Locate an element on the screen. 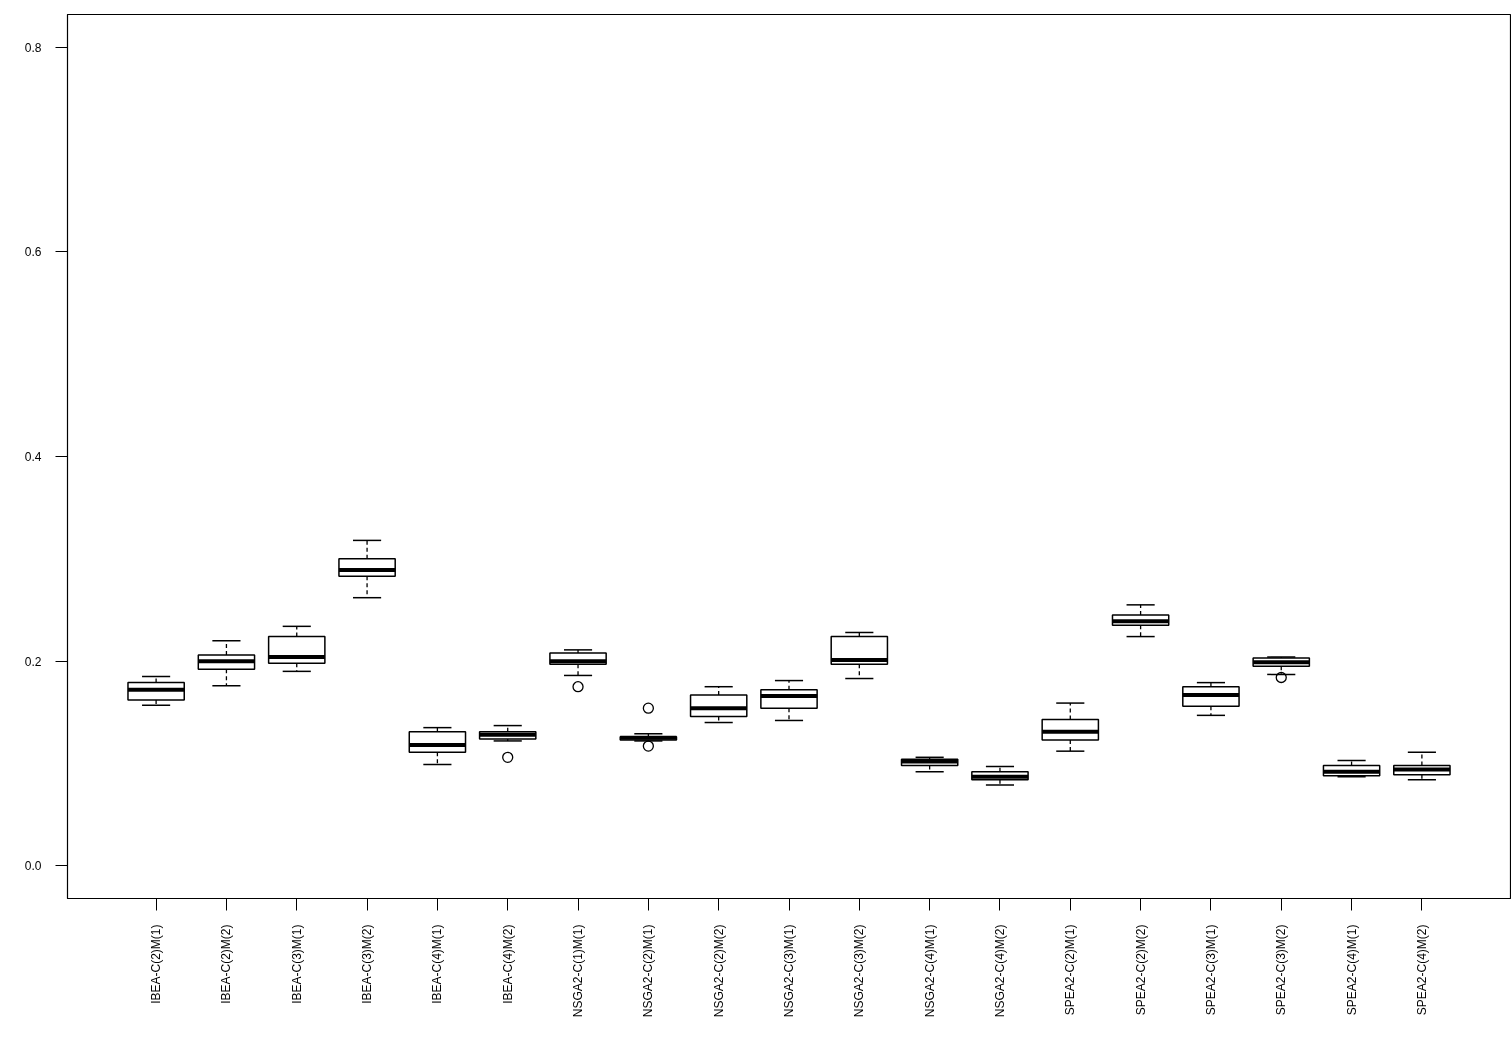 The width and height of the screenshot is (1511, 1053). x-tick-label: NSGA2-C(2)M(1) is located at coordinates (648, 971).